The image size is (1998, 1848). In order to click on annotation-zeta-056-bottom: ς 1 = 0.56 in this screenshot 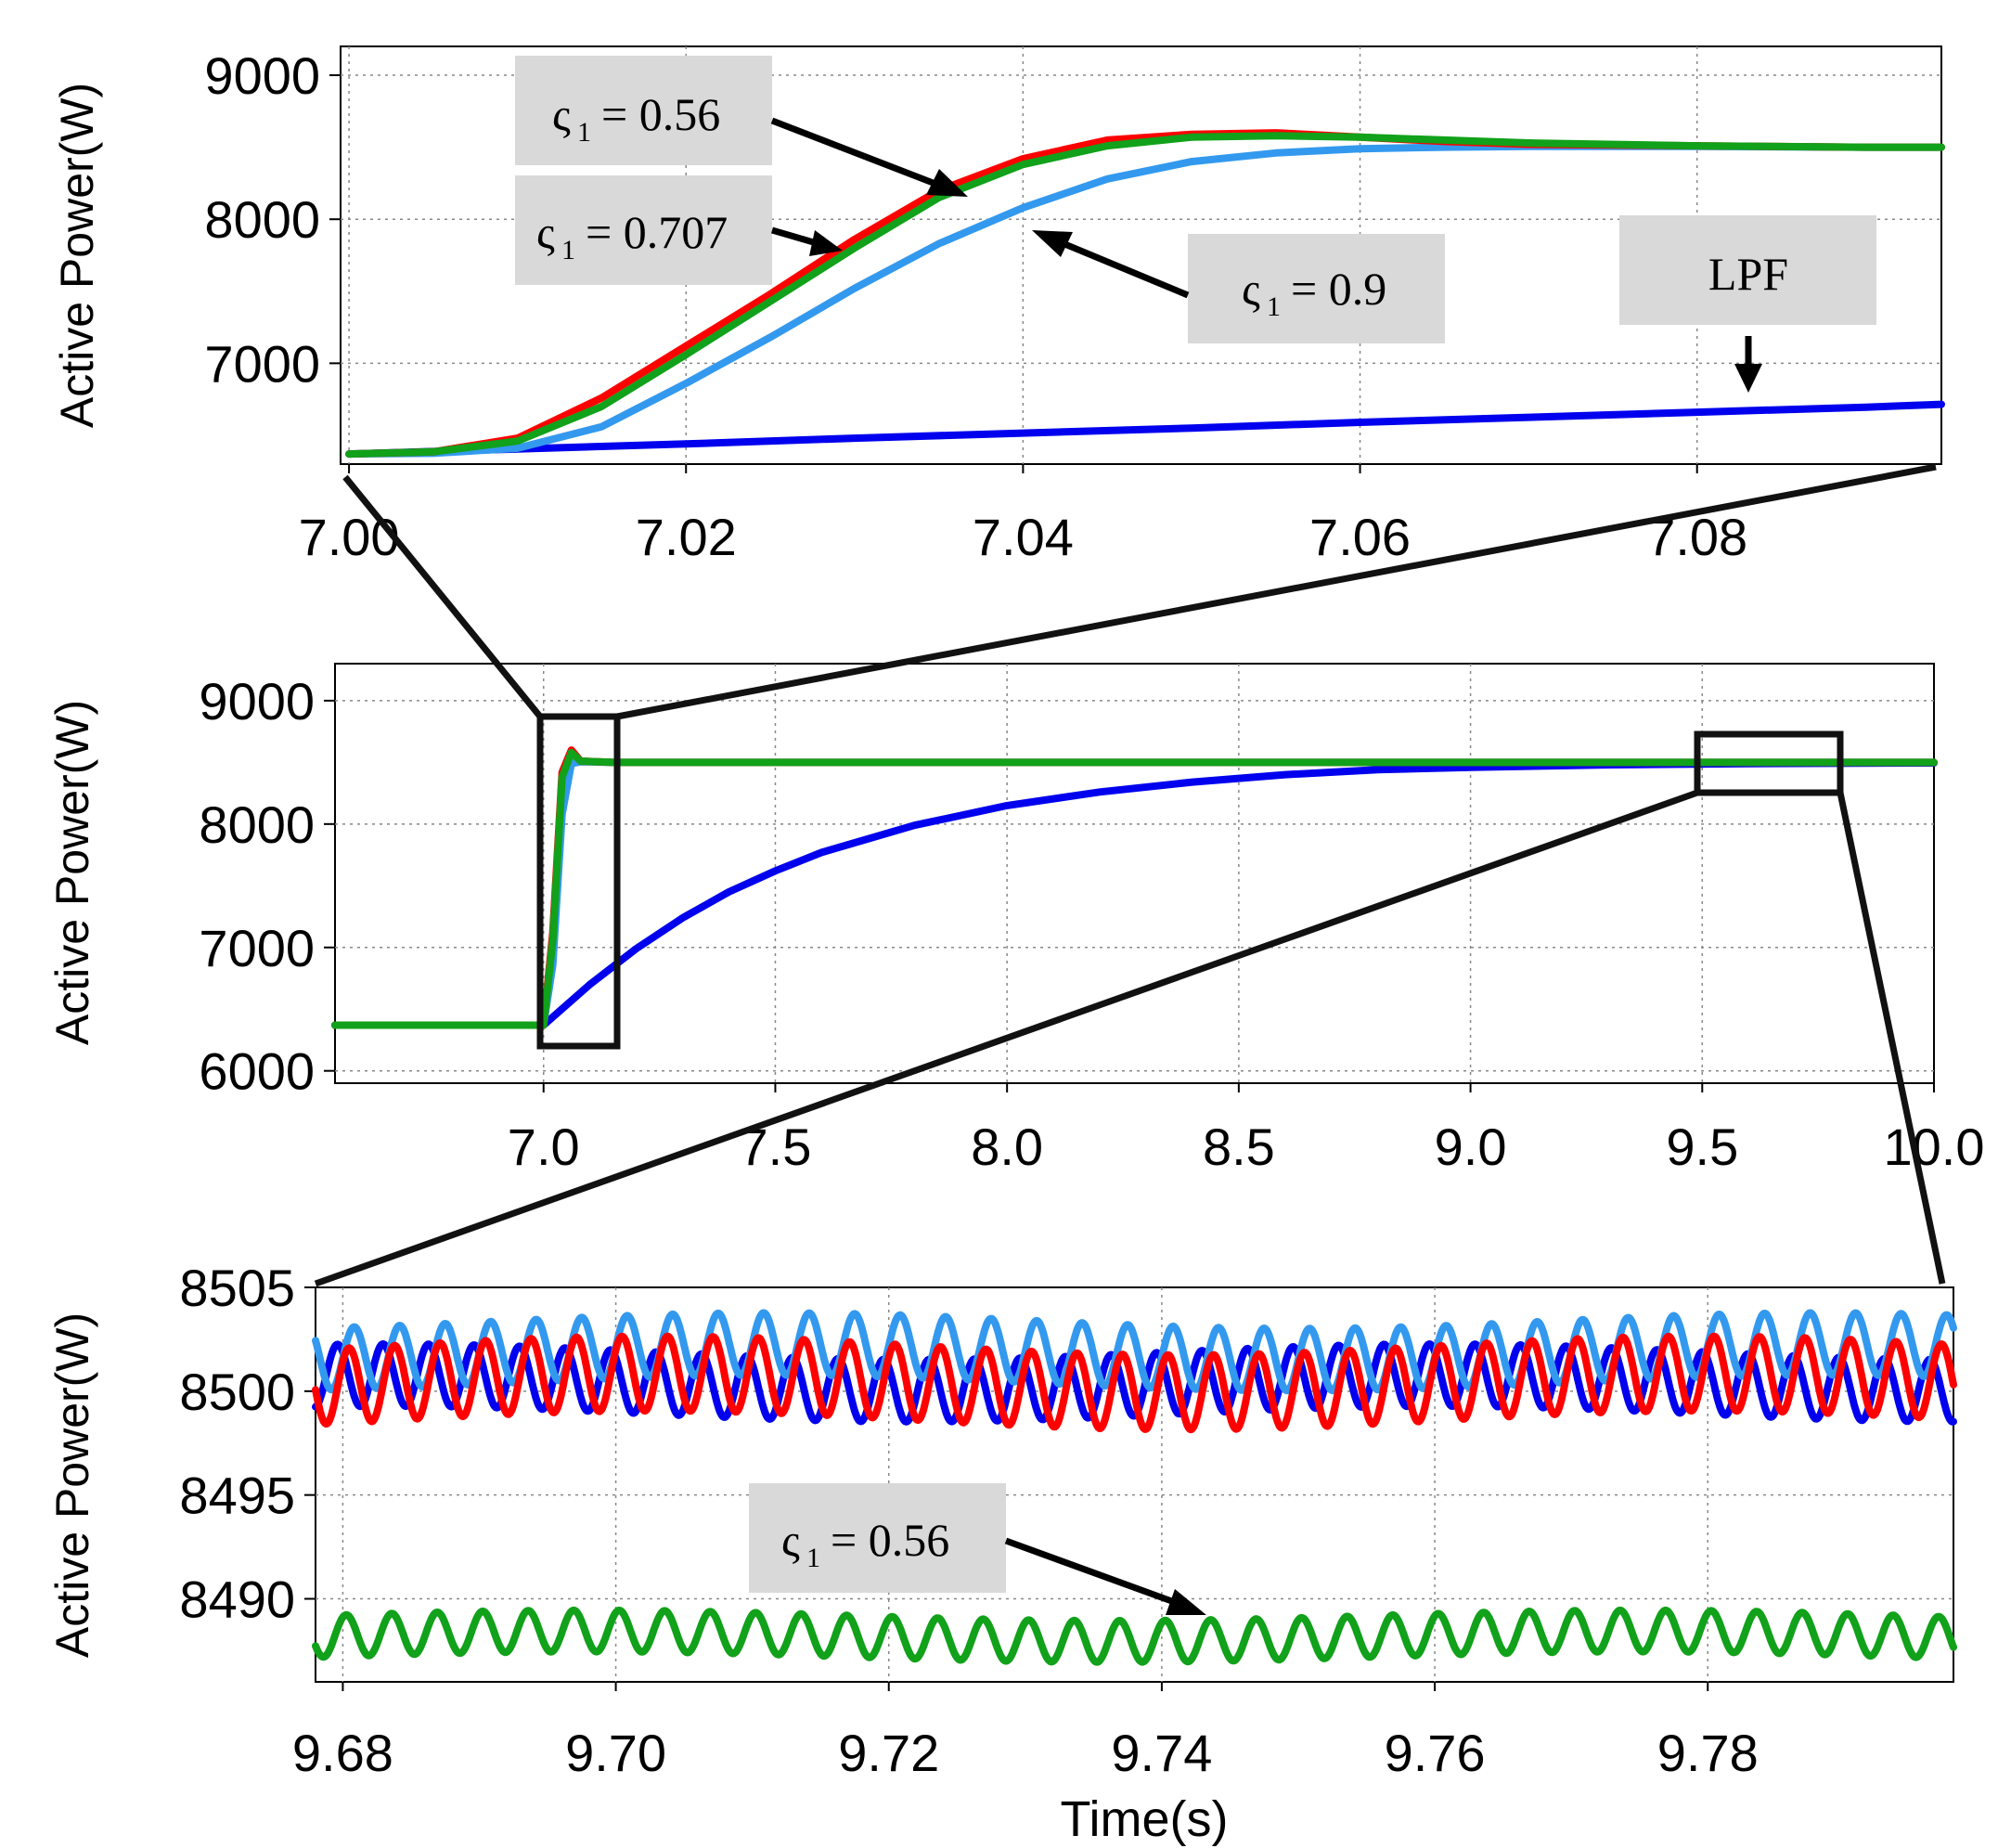, I will do `click(877, 1538)`.